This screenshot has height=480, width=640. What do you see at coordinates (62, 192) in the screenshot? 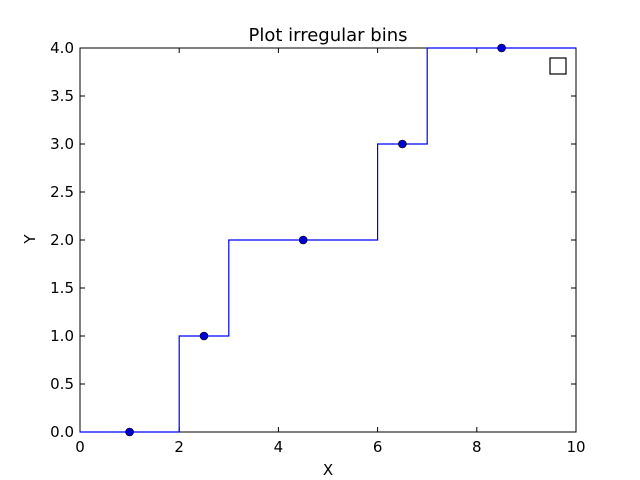
I see `y-tick-label: 2.5` at bounding box center [62, 192].